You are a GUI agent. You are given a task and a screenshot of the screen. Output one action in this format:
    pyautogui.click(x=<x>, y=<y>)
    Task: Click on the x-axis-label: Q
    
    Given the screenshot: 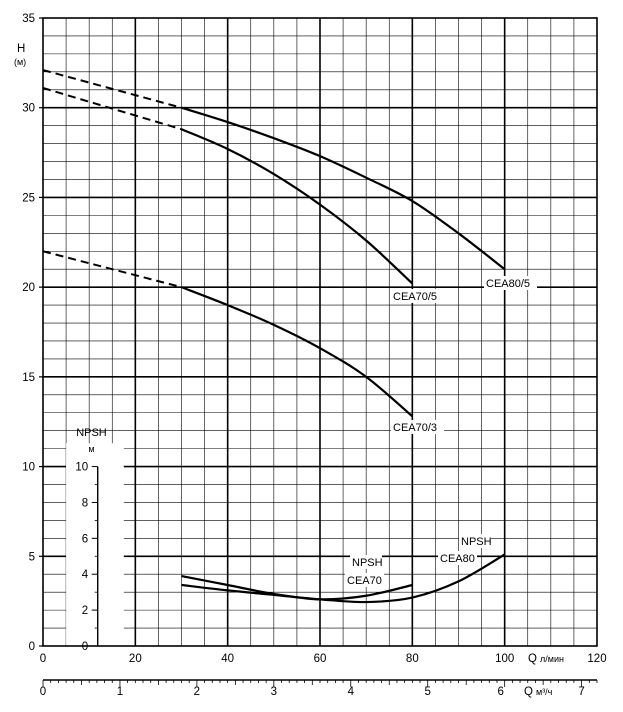 What is the action you would take?
    pyautogui.click(x=532, y=659)
    